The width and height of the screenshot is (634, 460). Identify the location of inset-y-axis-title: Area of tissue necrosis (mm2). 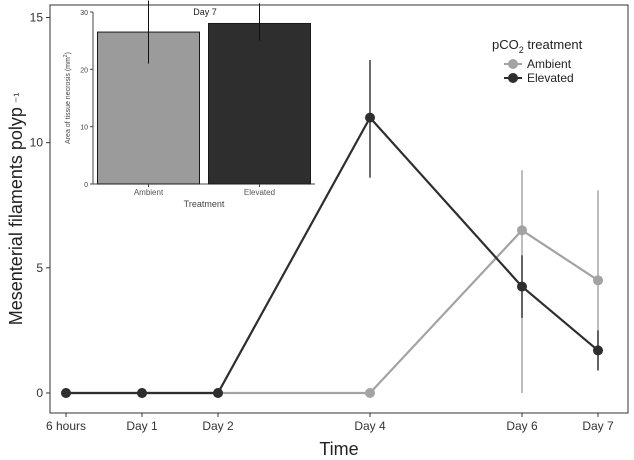
(67, 98).